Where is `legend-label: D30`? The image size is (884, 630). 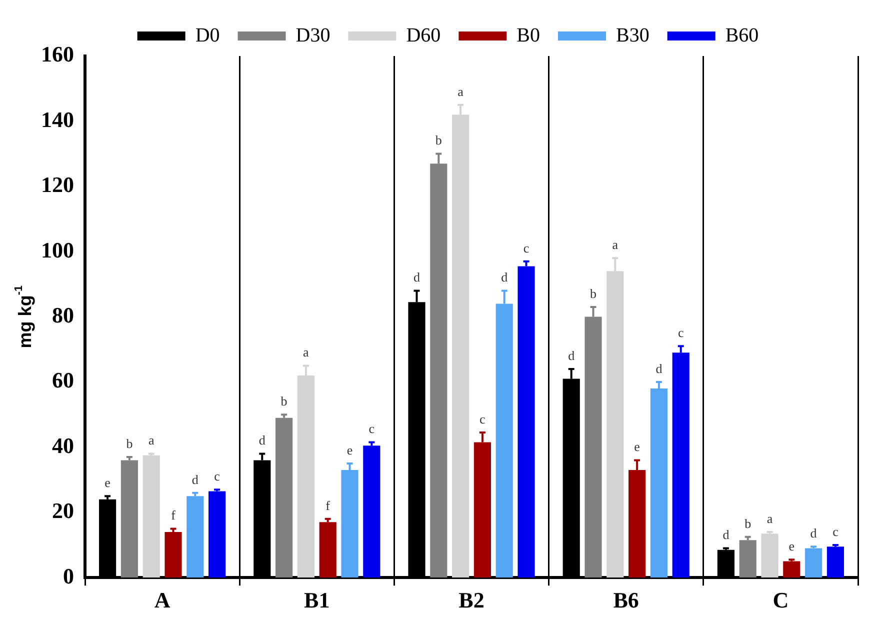
legend-label: D30 is located at coordinates (313, 35).